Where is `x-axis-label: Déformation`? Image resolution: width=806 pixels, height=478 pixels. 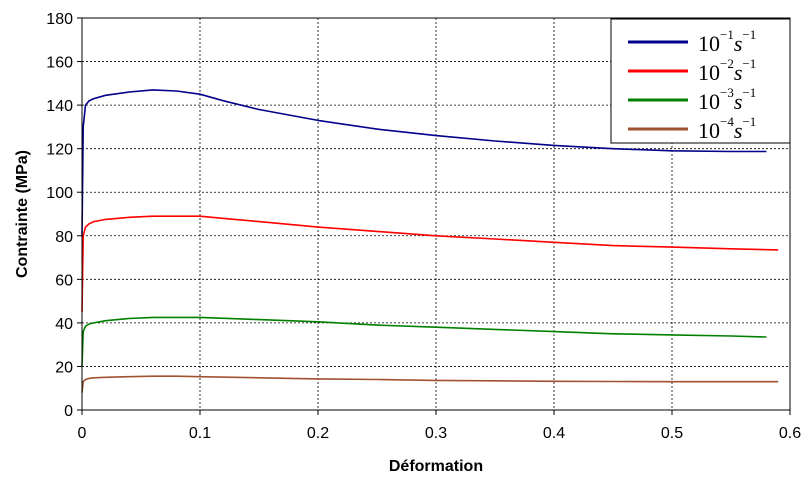 x-axis-label: Déformation is located at coordinates (436, 466).